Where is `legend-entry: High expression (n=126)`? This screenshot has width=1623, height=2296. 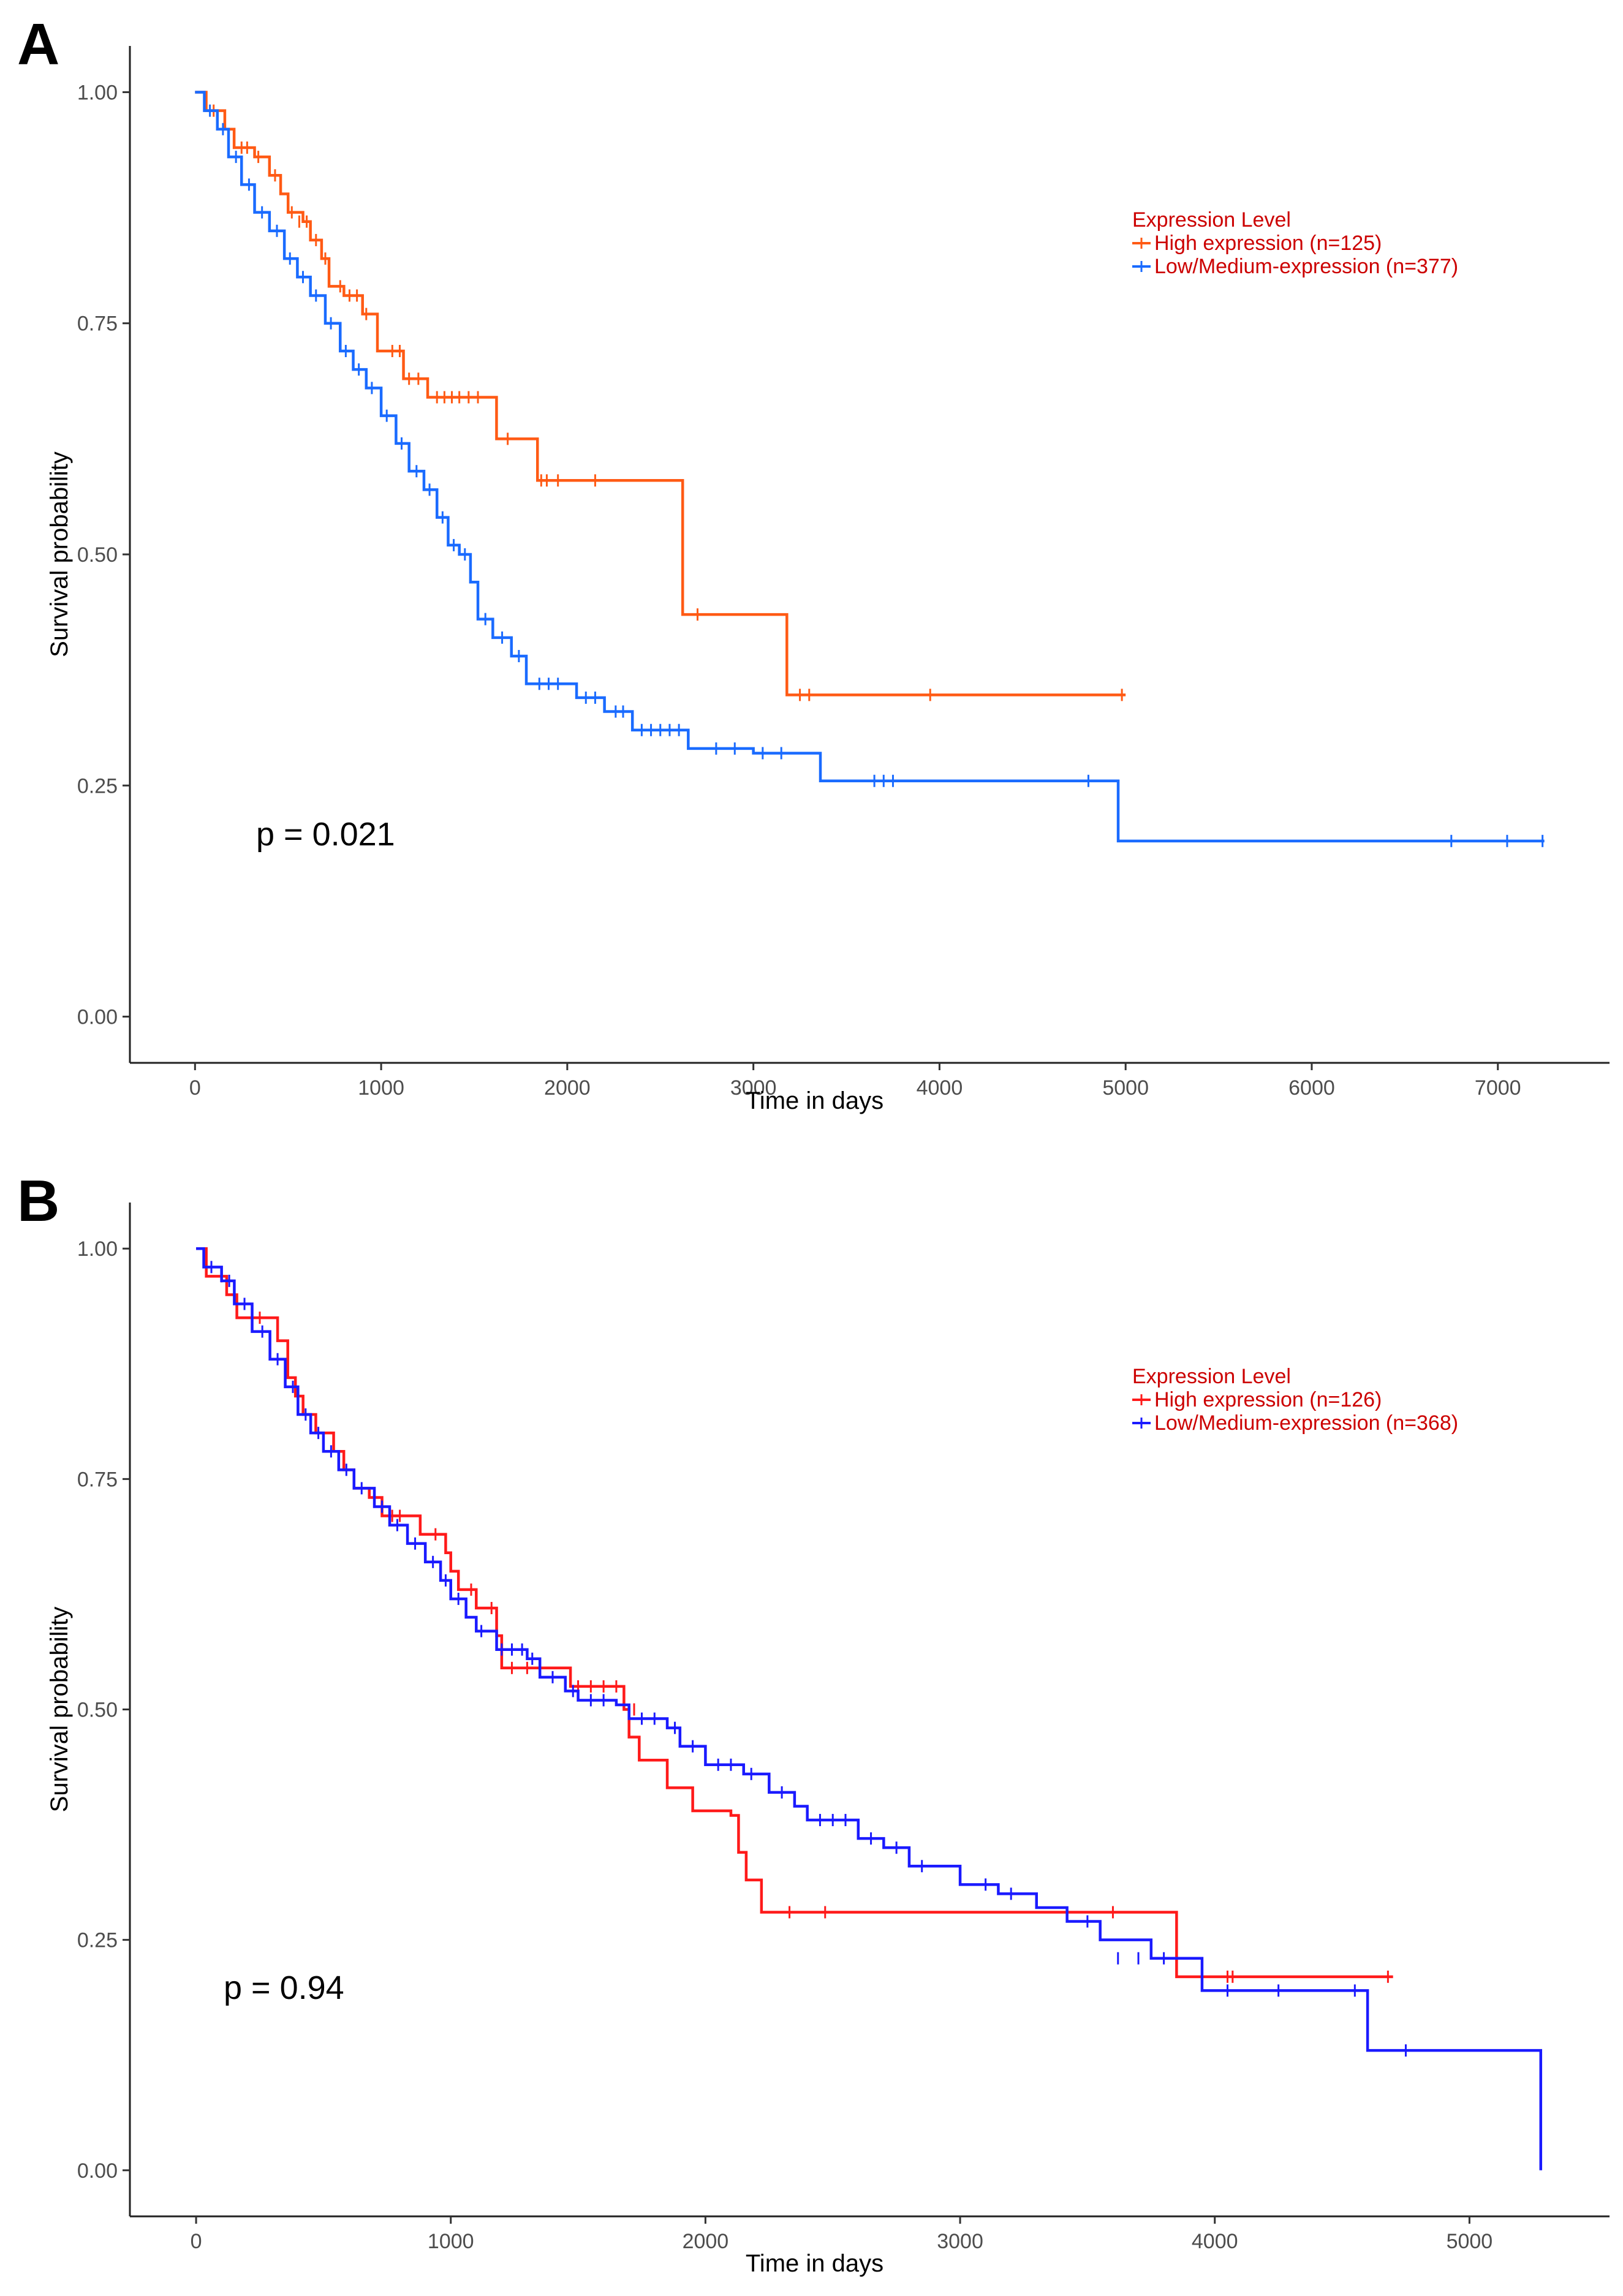
legend-entry: High expression (n=126) is located at coordinates (1268, 1399).